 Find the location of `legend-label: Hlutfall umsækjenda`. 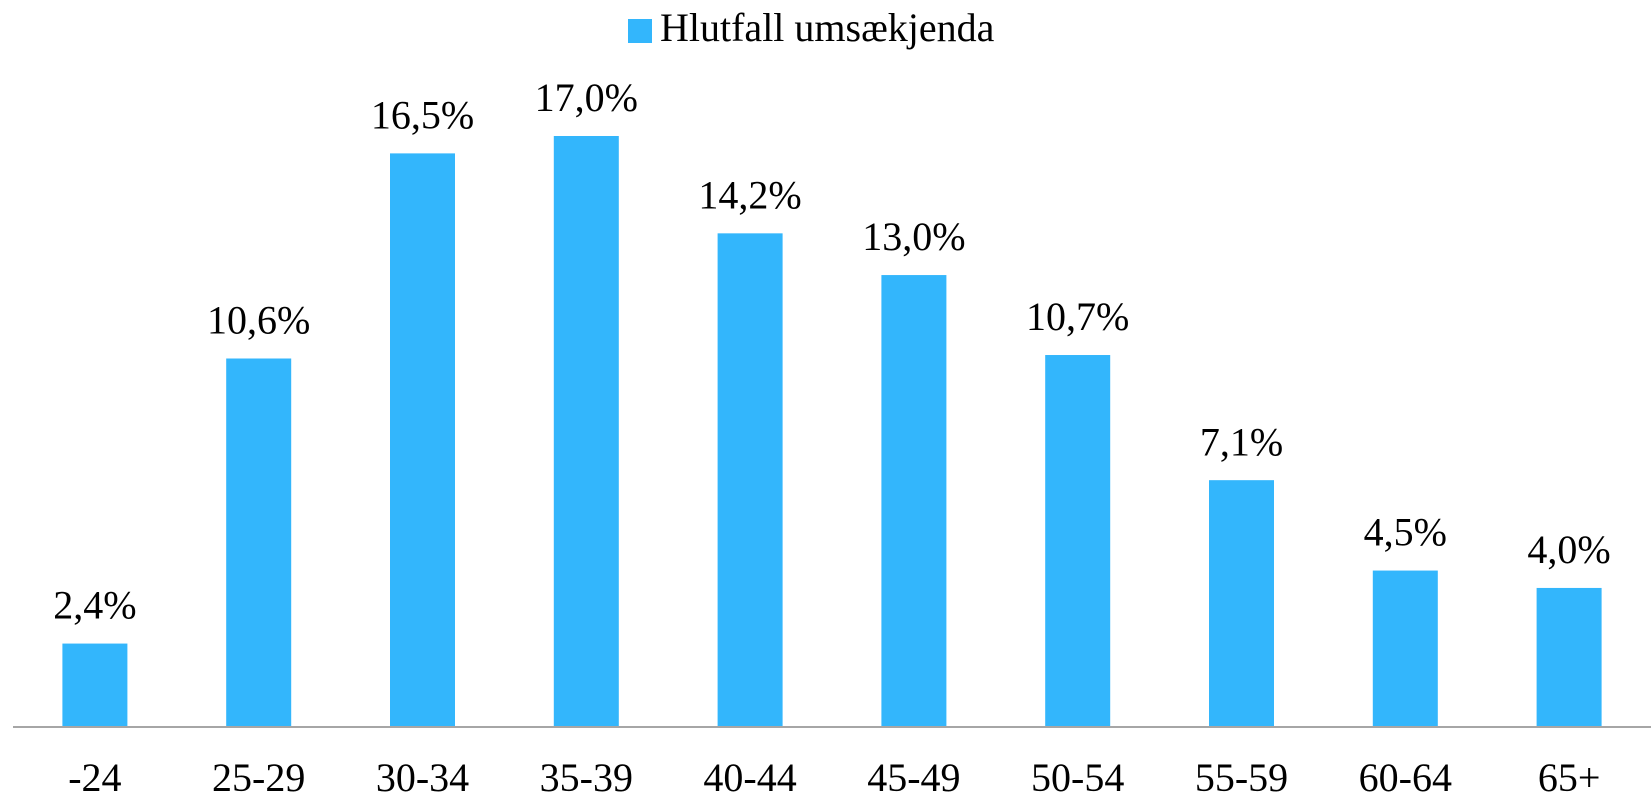

legend-label: Hlutfall umsækjenda is located at coordinates (827, 27).